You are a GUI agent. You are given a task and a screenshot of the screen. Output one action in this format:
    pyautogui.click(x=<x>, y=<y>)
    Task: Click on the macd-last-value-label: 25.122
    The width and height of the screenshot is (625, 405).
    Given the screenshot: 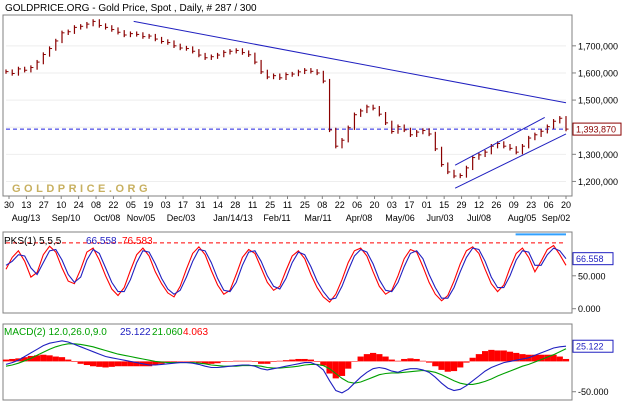 What is the action you would take?
    pyautogui.click(x=590, y=347)
    